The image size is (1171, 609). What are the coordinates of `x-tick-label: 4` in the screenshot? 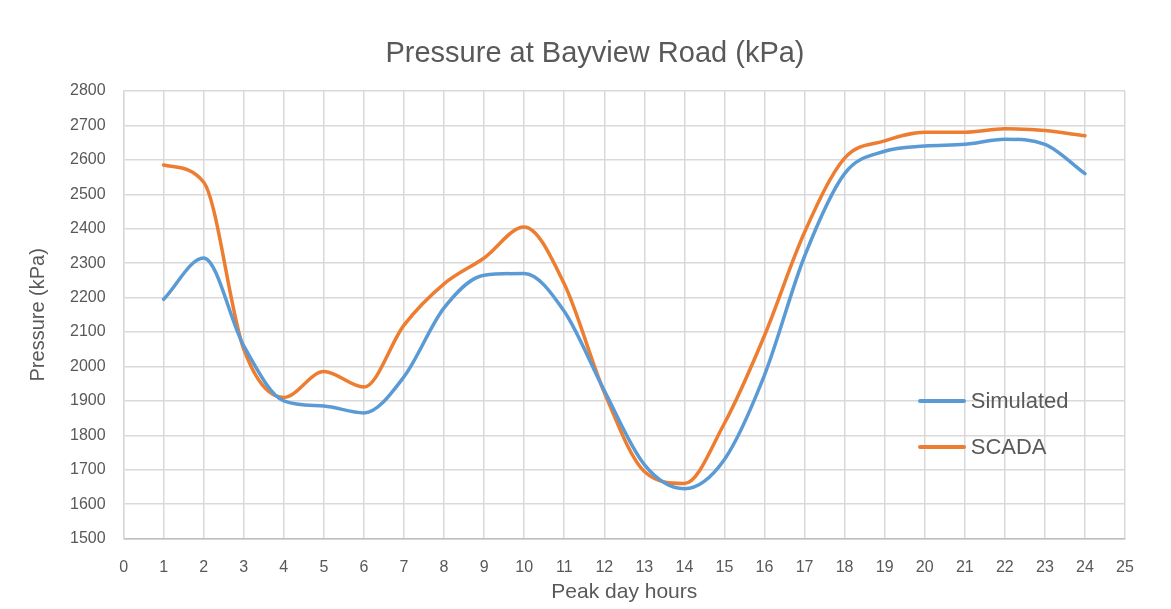 It's located at (284, 566).